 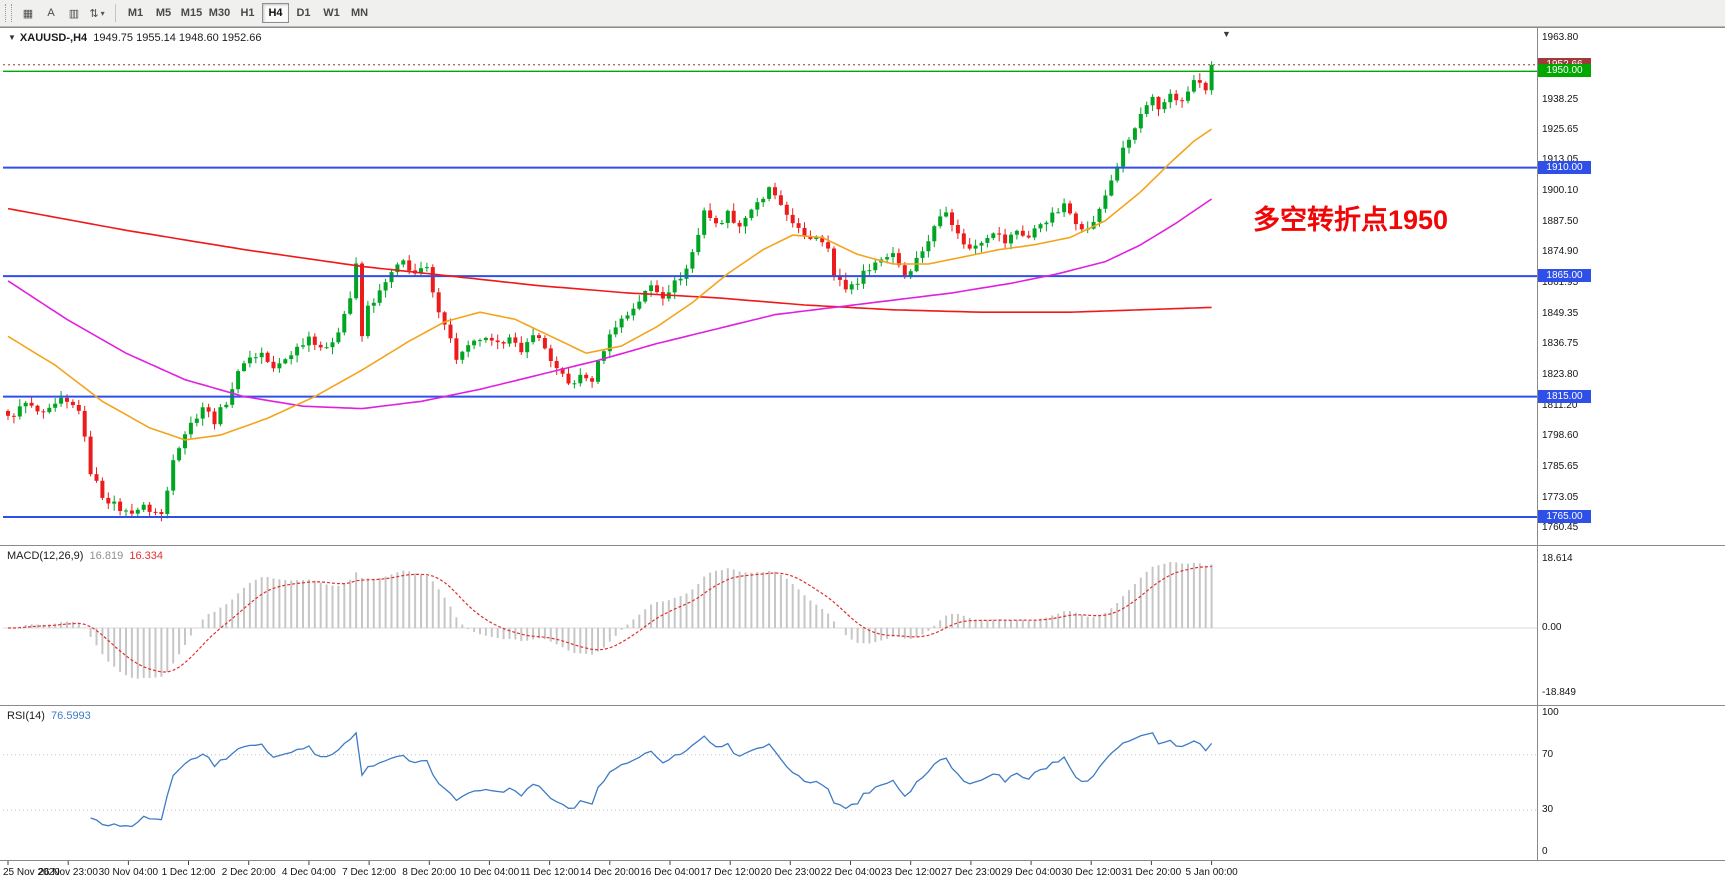 What do you see at coordinates (53, 38) in the screenshot?
I see `symbol-label: XAUUSD-,H4` at bounding box center [53, 38].